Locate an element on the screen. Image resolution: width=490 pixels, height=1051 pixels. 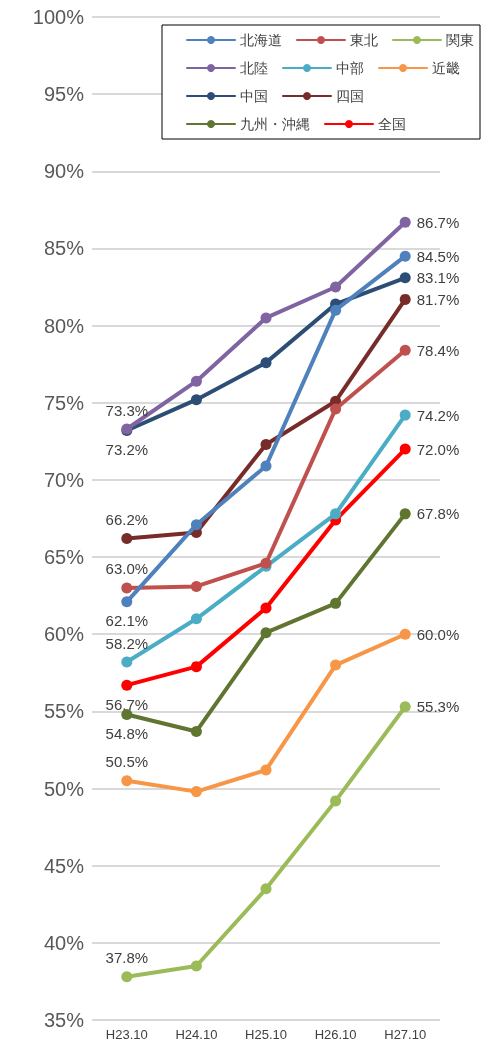
data-label: 72.0% is located at coordinates (438, 449).